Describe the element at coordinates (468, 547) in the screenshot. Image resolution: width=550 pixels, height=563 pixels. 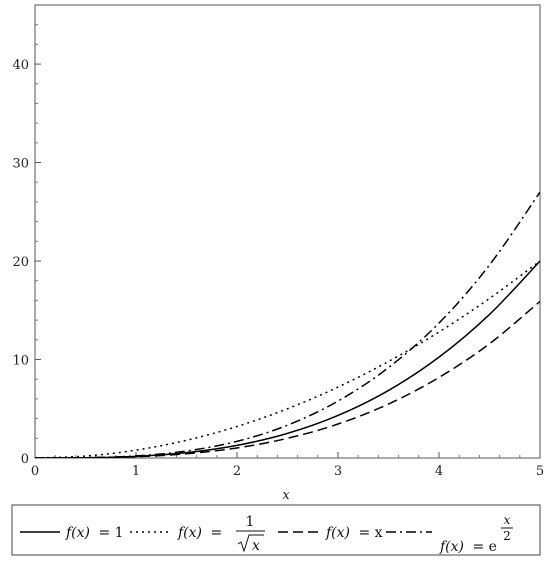
I see `legend-item-4: f(x) = e` at that location.